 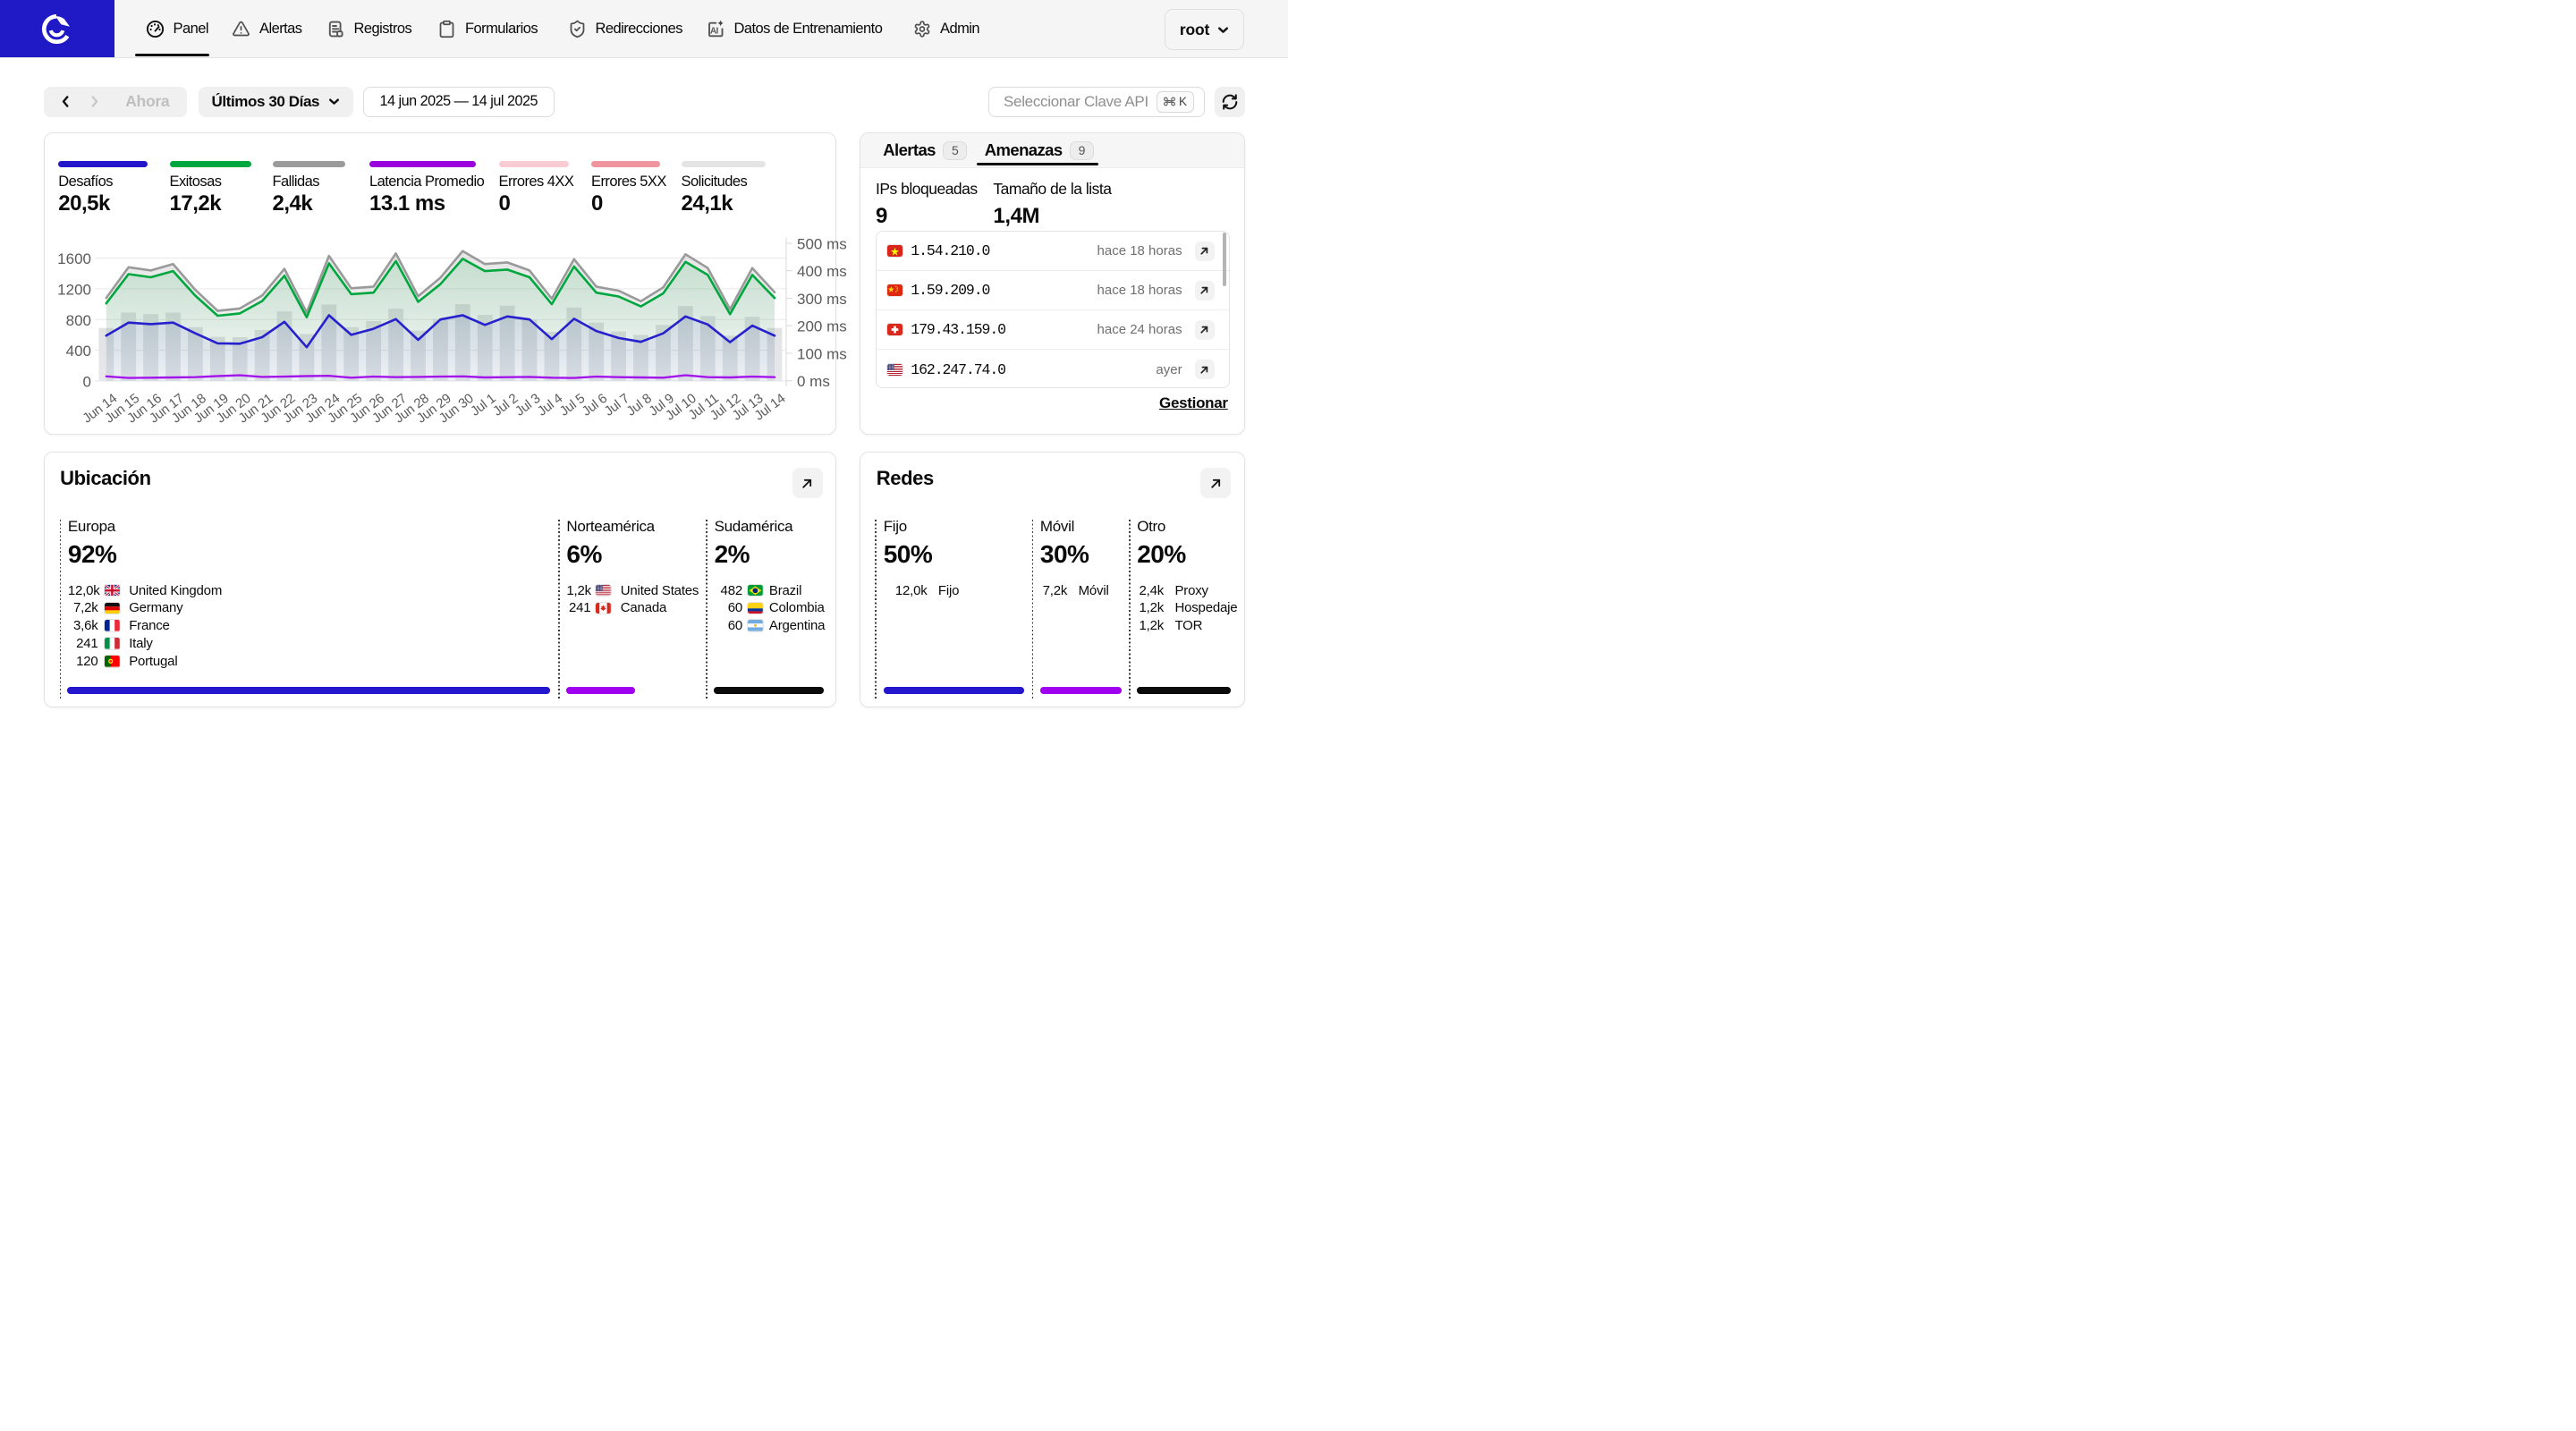 I want to click on svg-text: 0 ms, so click(x=813, y=382).